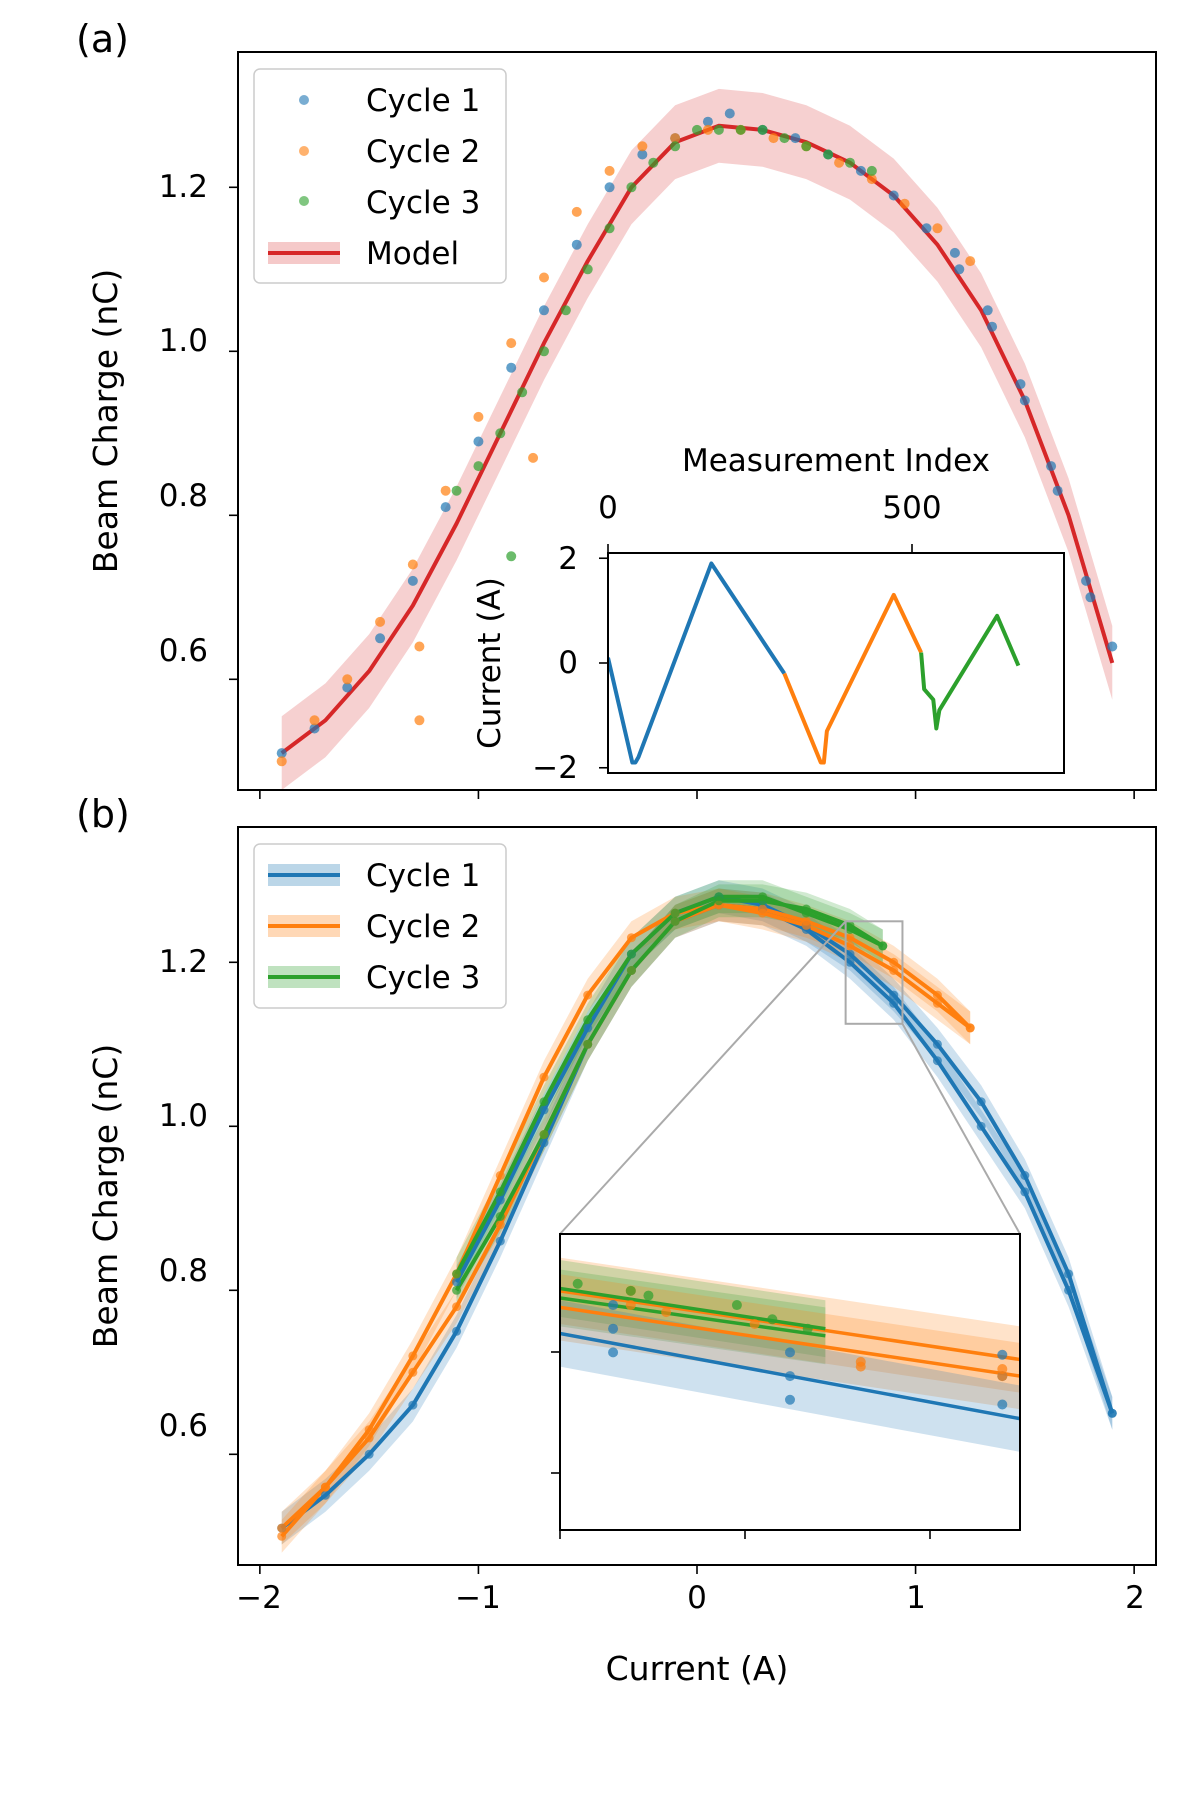  What do you see at coordinates (836, 461) in the screenshot?
I see `panel-a-inset-xlabel: Measurement Index` at bounding box center [836, 461].